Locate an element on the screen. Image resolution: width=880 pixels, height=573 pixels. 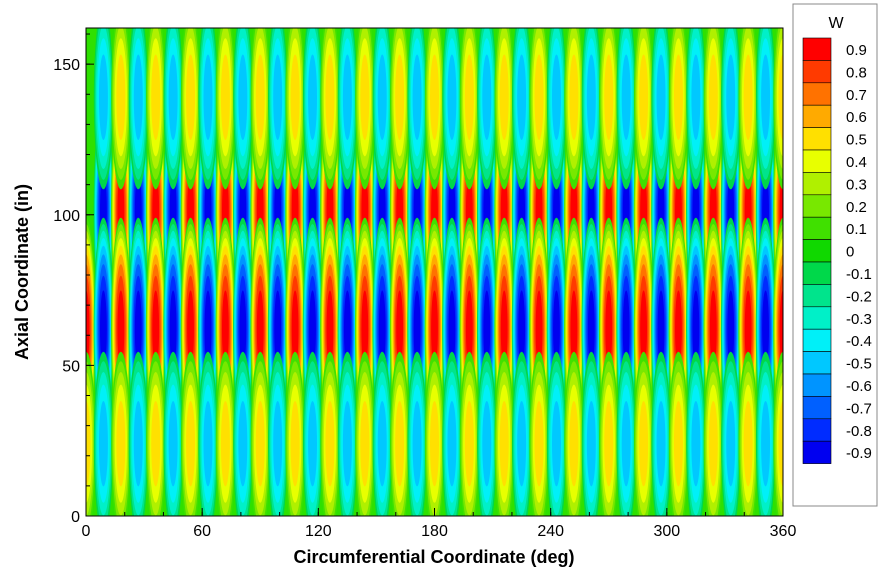
y-tick-label: 0 is located at coordinates (75, 517).